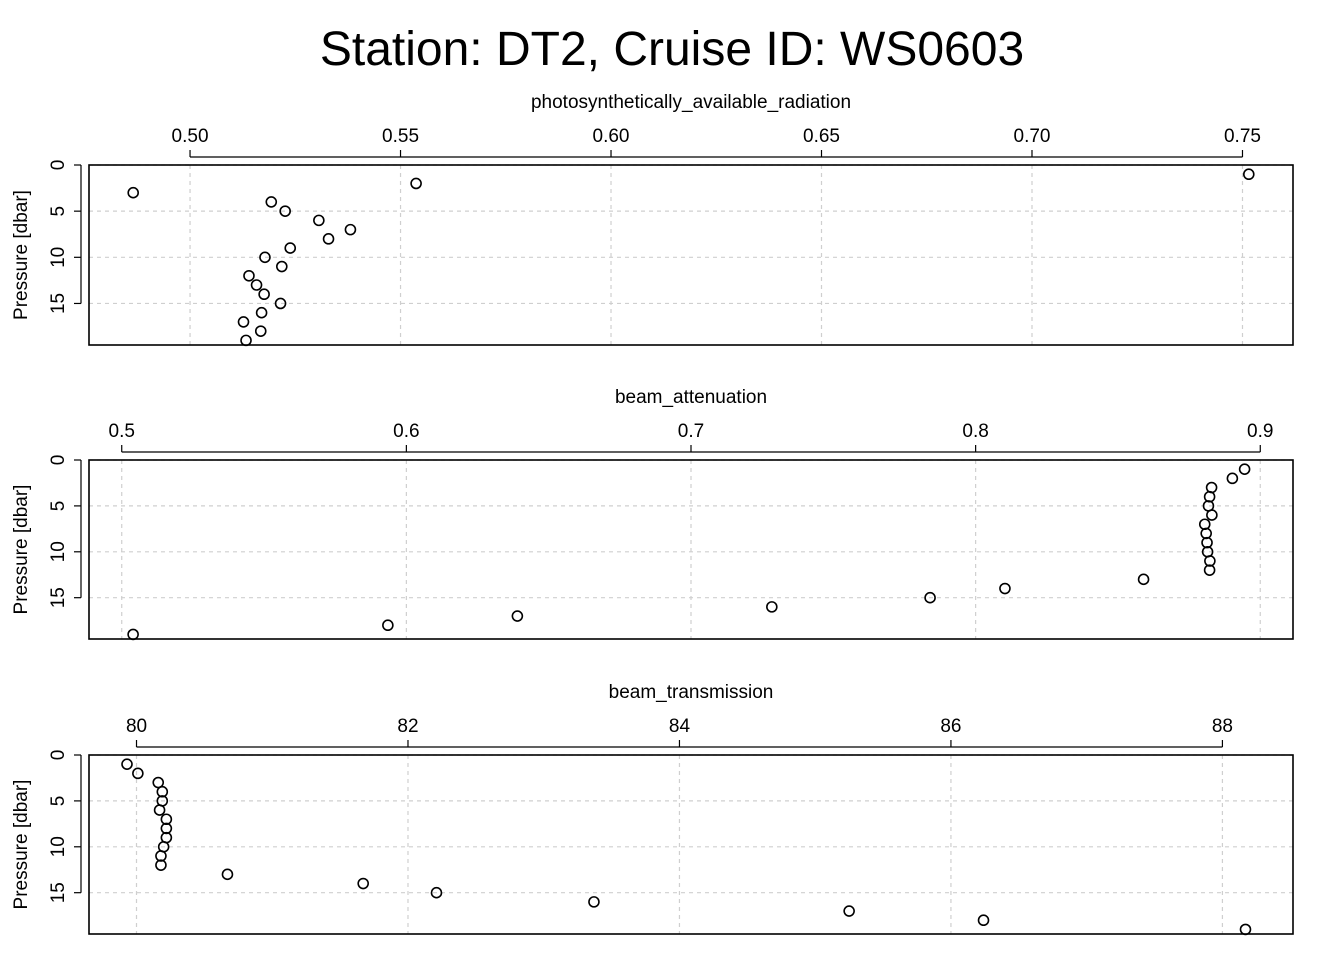  What do you see at coordinates (821, 136) in the screenshot?
I see `x-tick-label: 0.65` at bounding box center [821, 136].